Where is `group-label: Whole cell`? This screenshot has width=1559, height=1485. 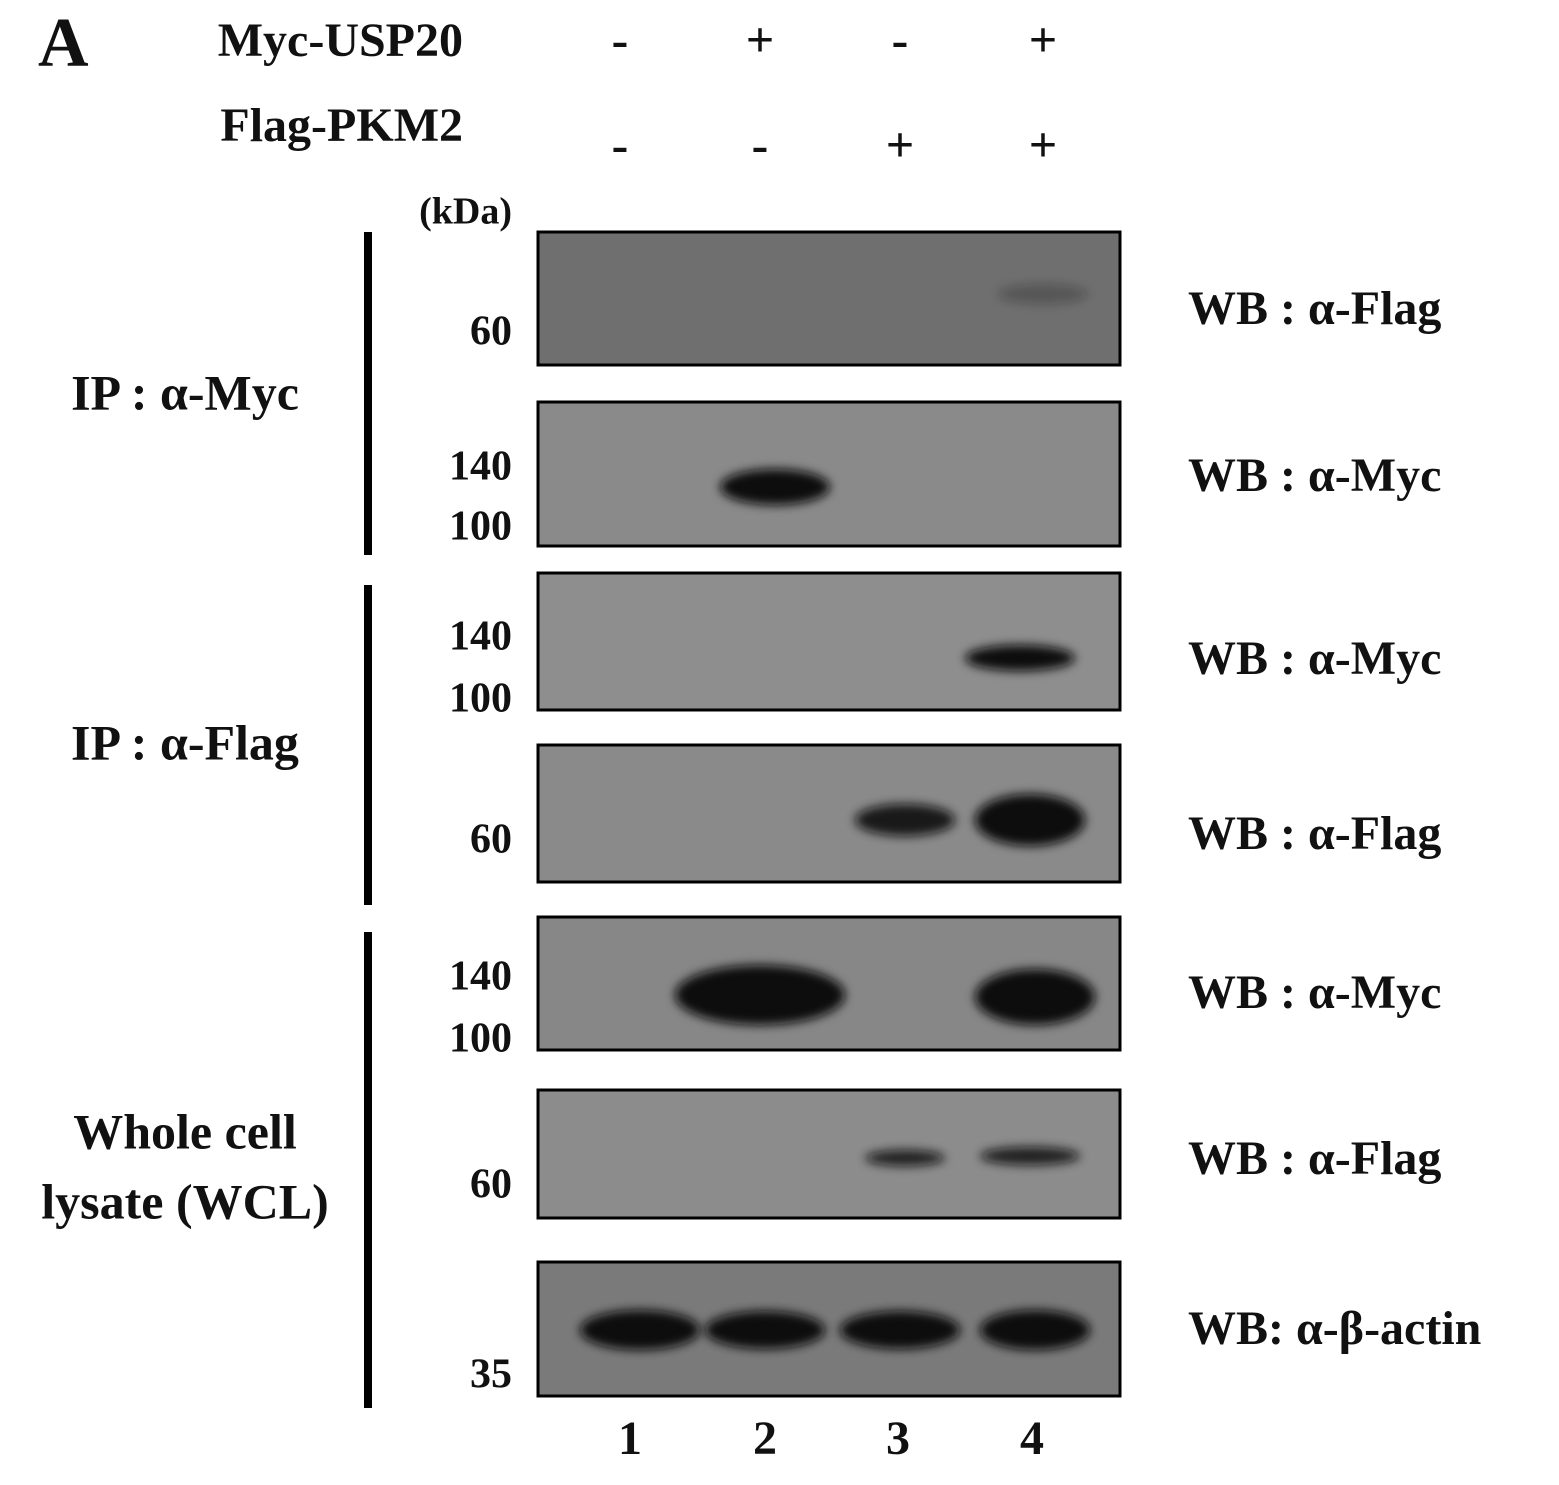 group-label: Whole cell is located at coordinates (185, 1131).